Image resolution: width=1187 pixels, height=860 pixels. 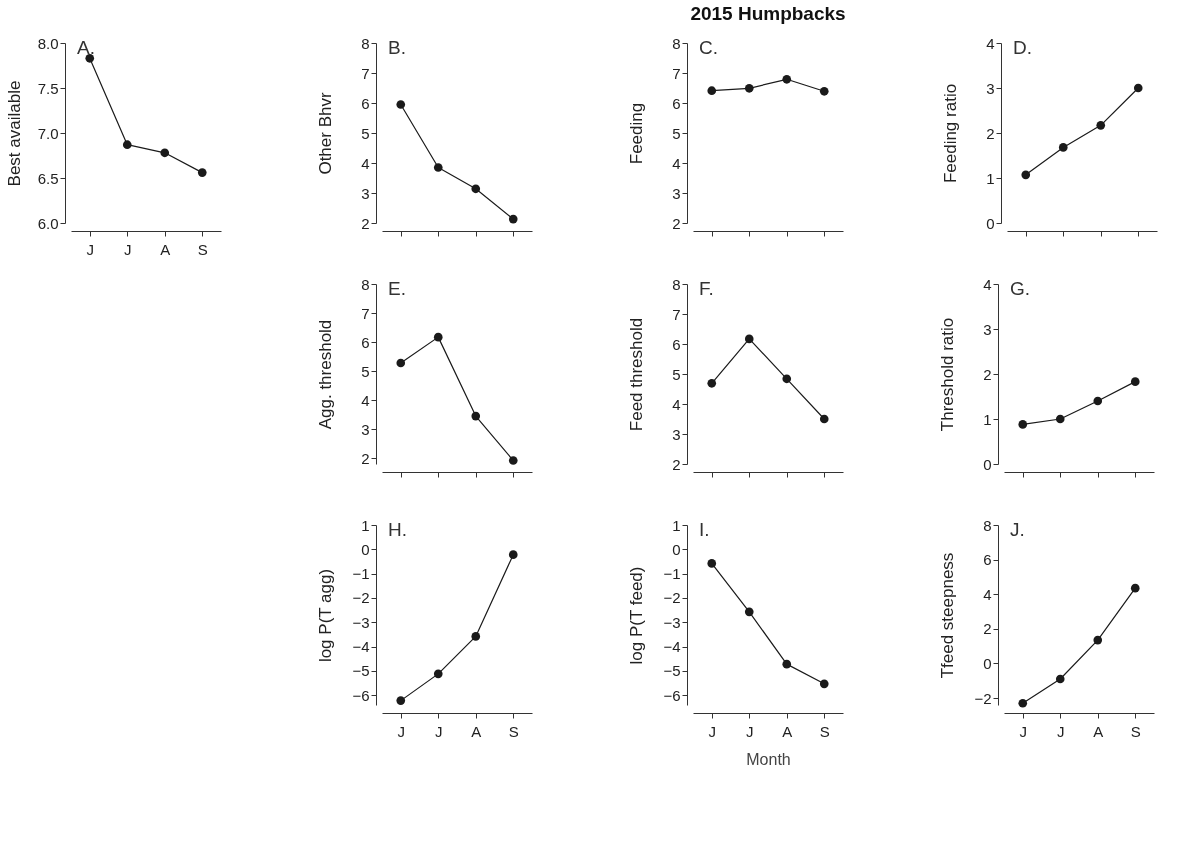 I want to click on y-axis-title: log P(T agg), so click(x=325, y=615).